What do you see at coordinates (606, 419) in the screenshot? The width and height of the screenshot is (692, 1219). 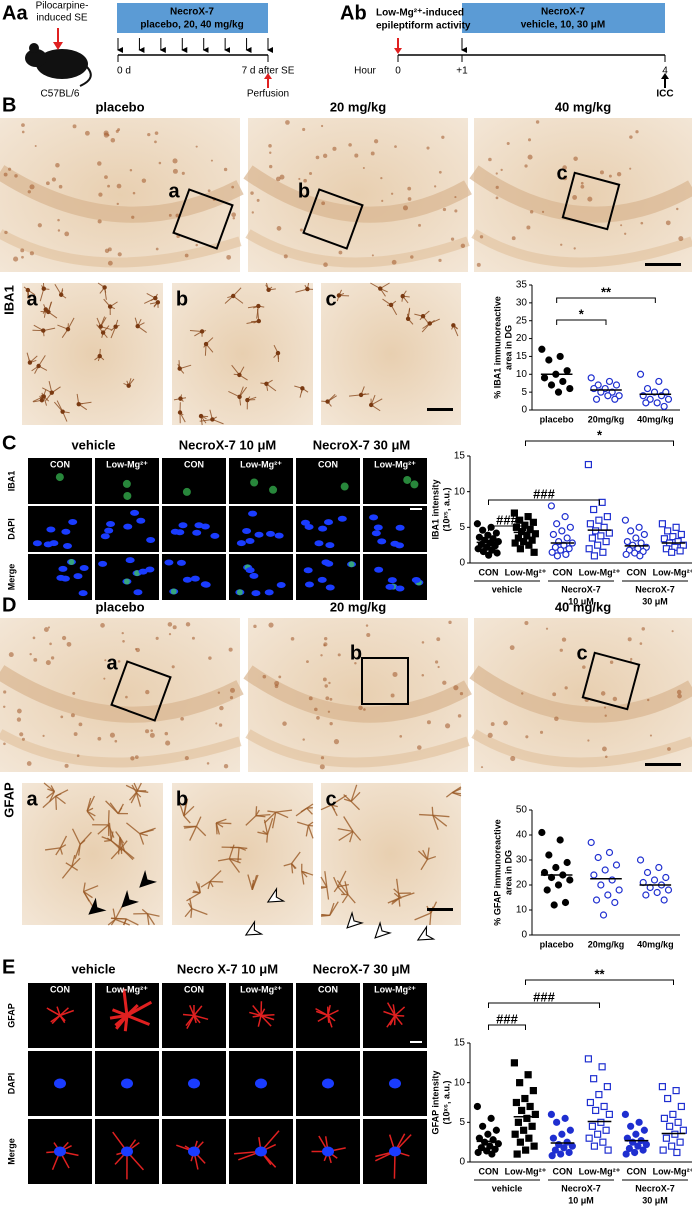 I see `label: 20mg/kg` at bounding box center [606, 419].